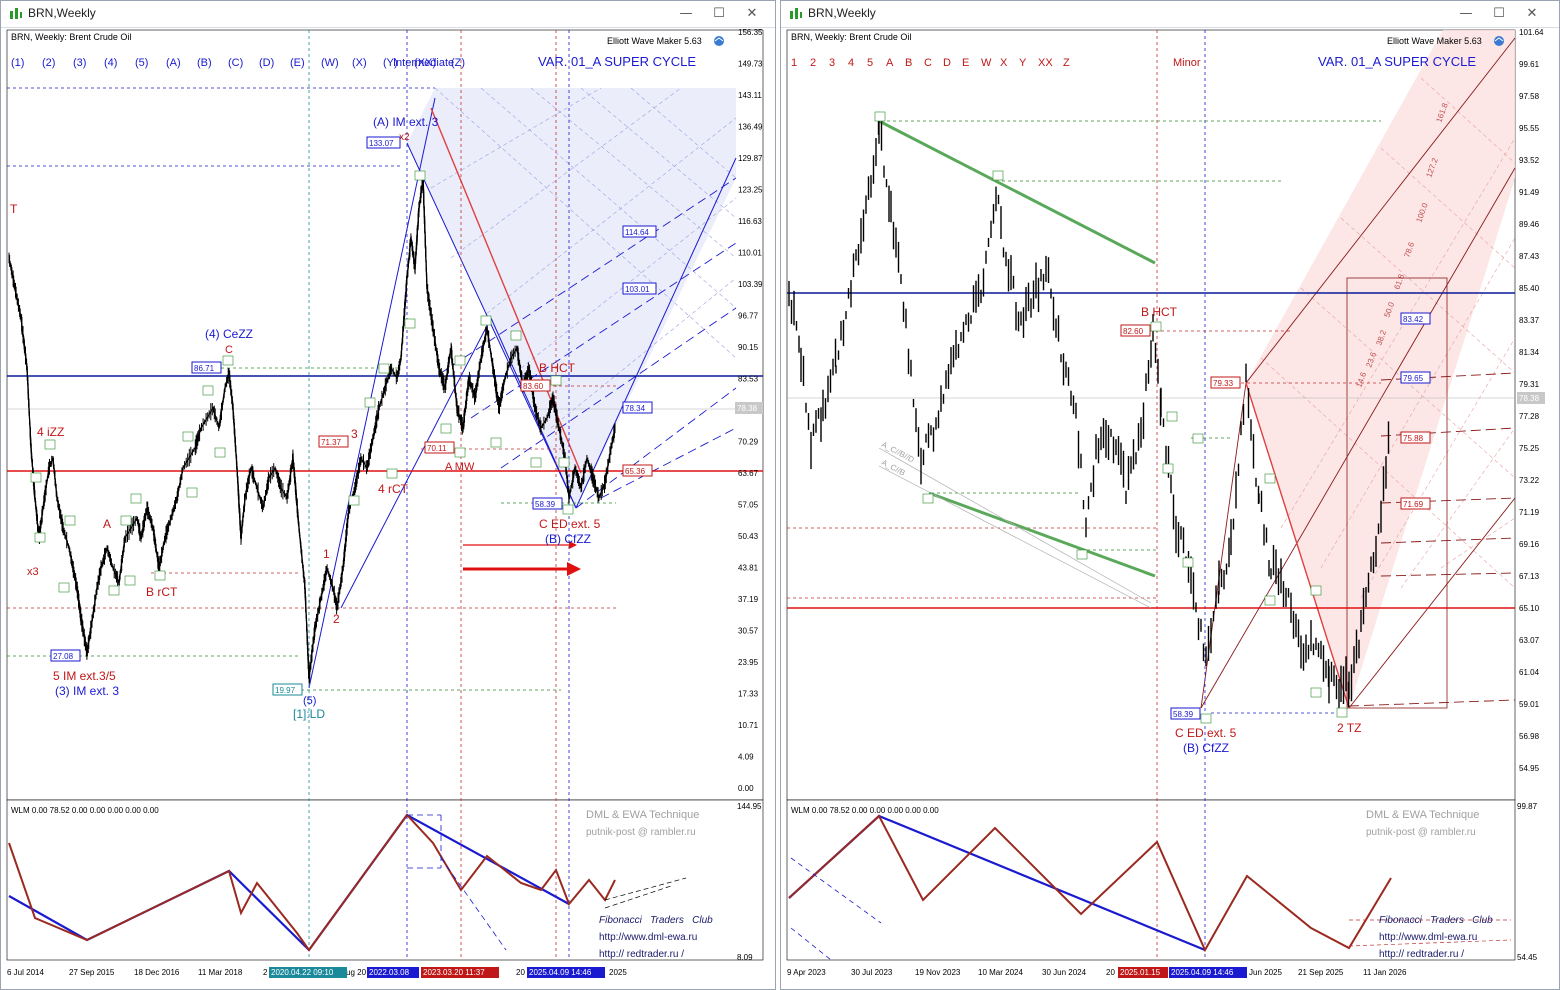  Describe the element at coordinates (637, 232) in the screenshot. I see `box-114: 114.64` at that location.